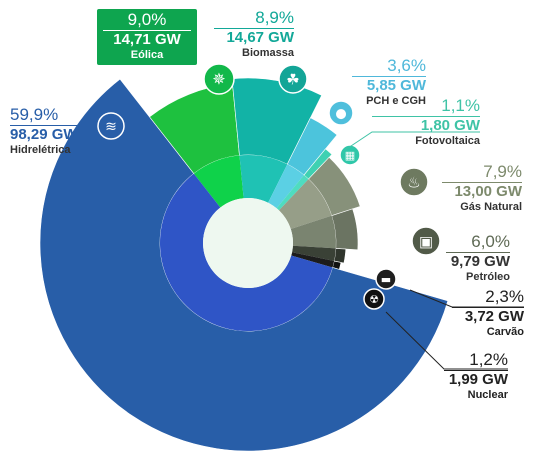  What do you see at coordinates (450, 125) in the screenshot?
I see `label-fotovoltaica-capacity: 1,80 GW` at bounding box center [450, 125].